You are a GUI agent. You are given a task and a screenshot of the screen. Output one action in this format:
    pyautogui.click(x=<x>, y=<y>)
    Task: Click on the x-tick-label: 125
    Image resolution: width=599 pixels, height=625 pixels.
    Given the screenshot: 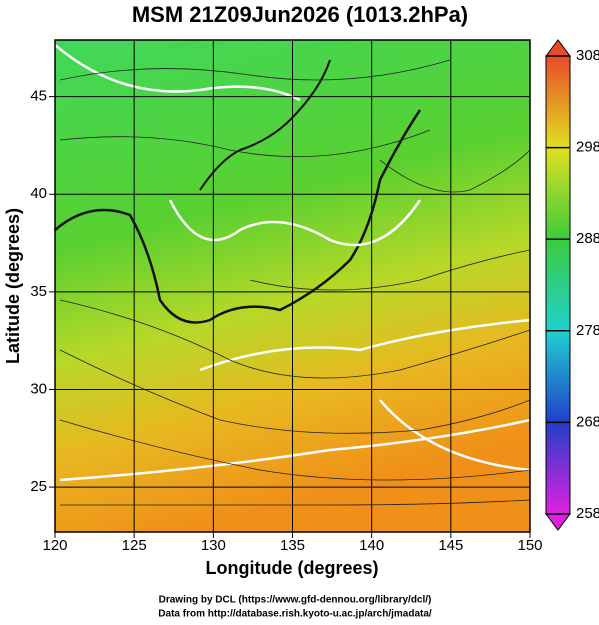 What is the action you would take?
    pyautogui.click(x=134, y=545)
    